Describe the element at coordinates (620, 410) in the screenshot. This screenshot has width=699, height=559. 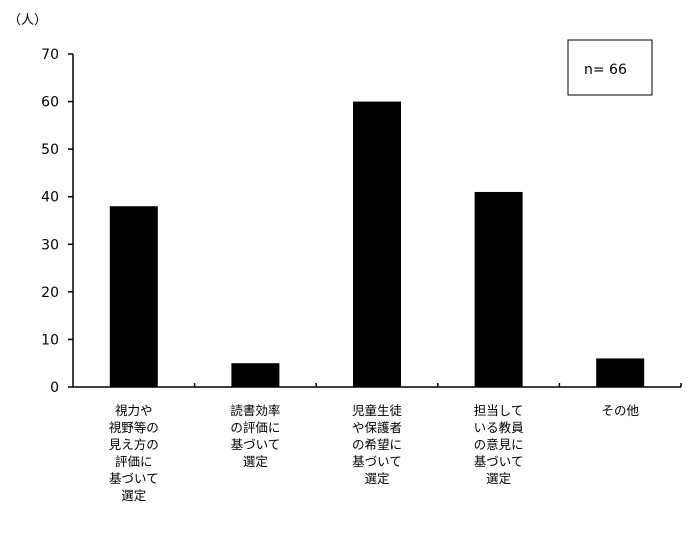
I see `x-tick-label: その他` at that location.